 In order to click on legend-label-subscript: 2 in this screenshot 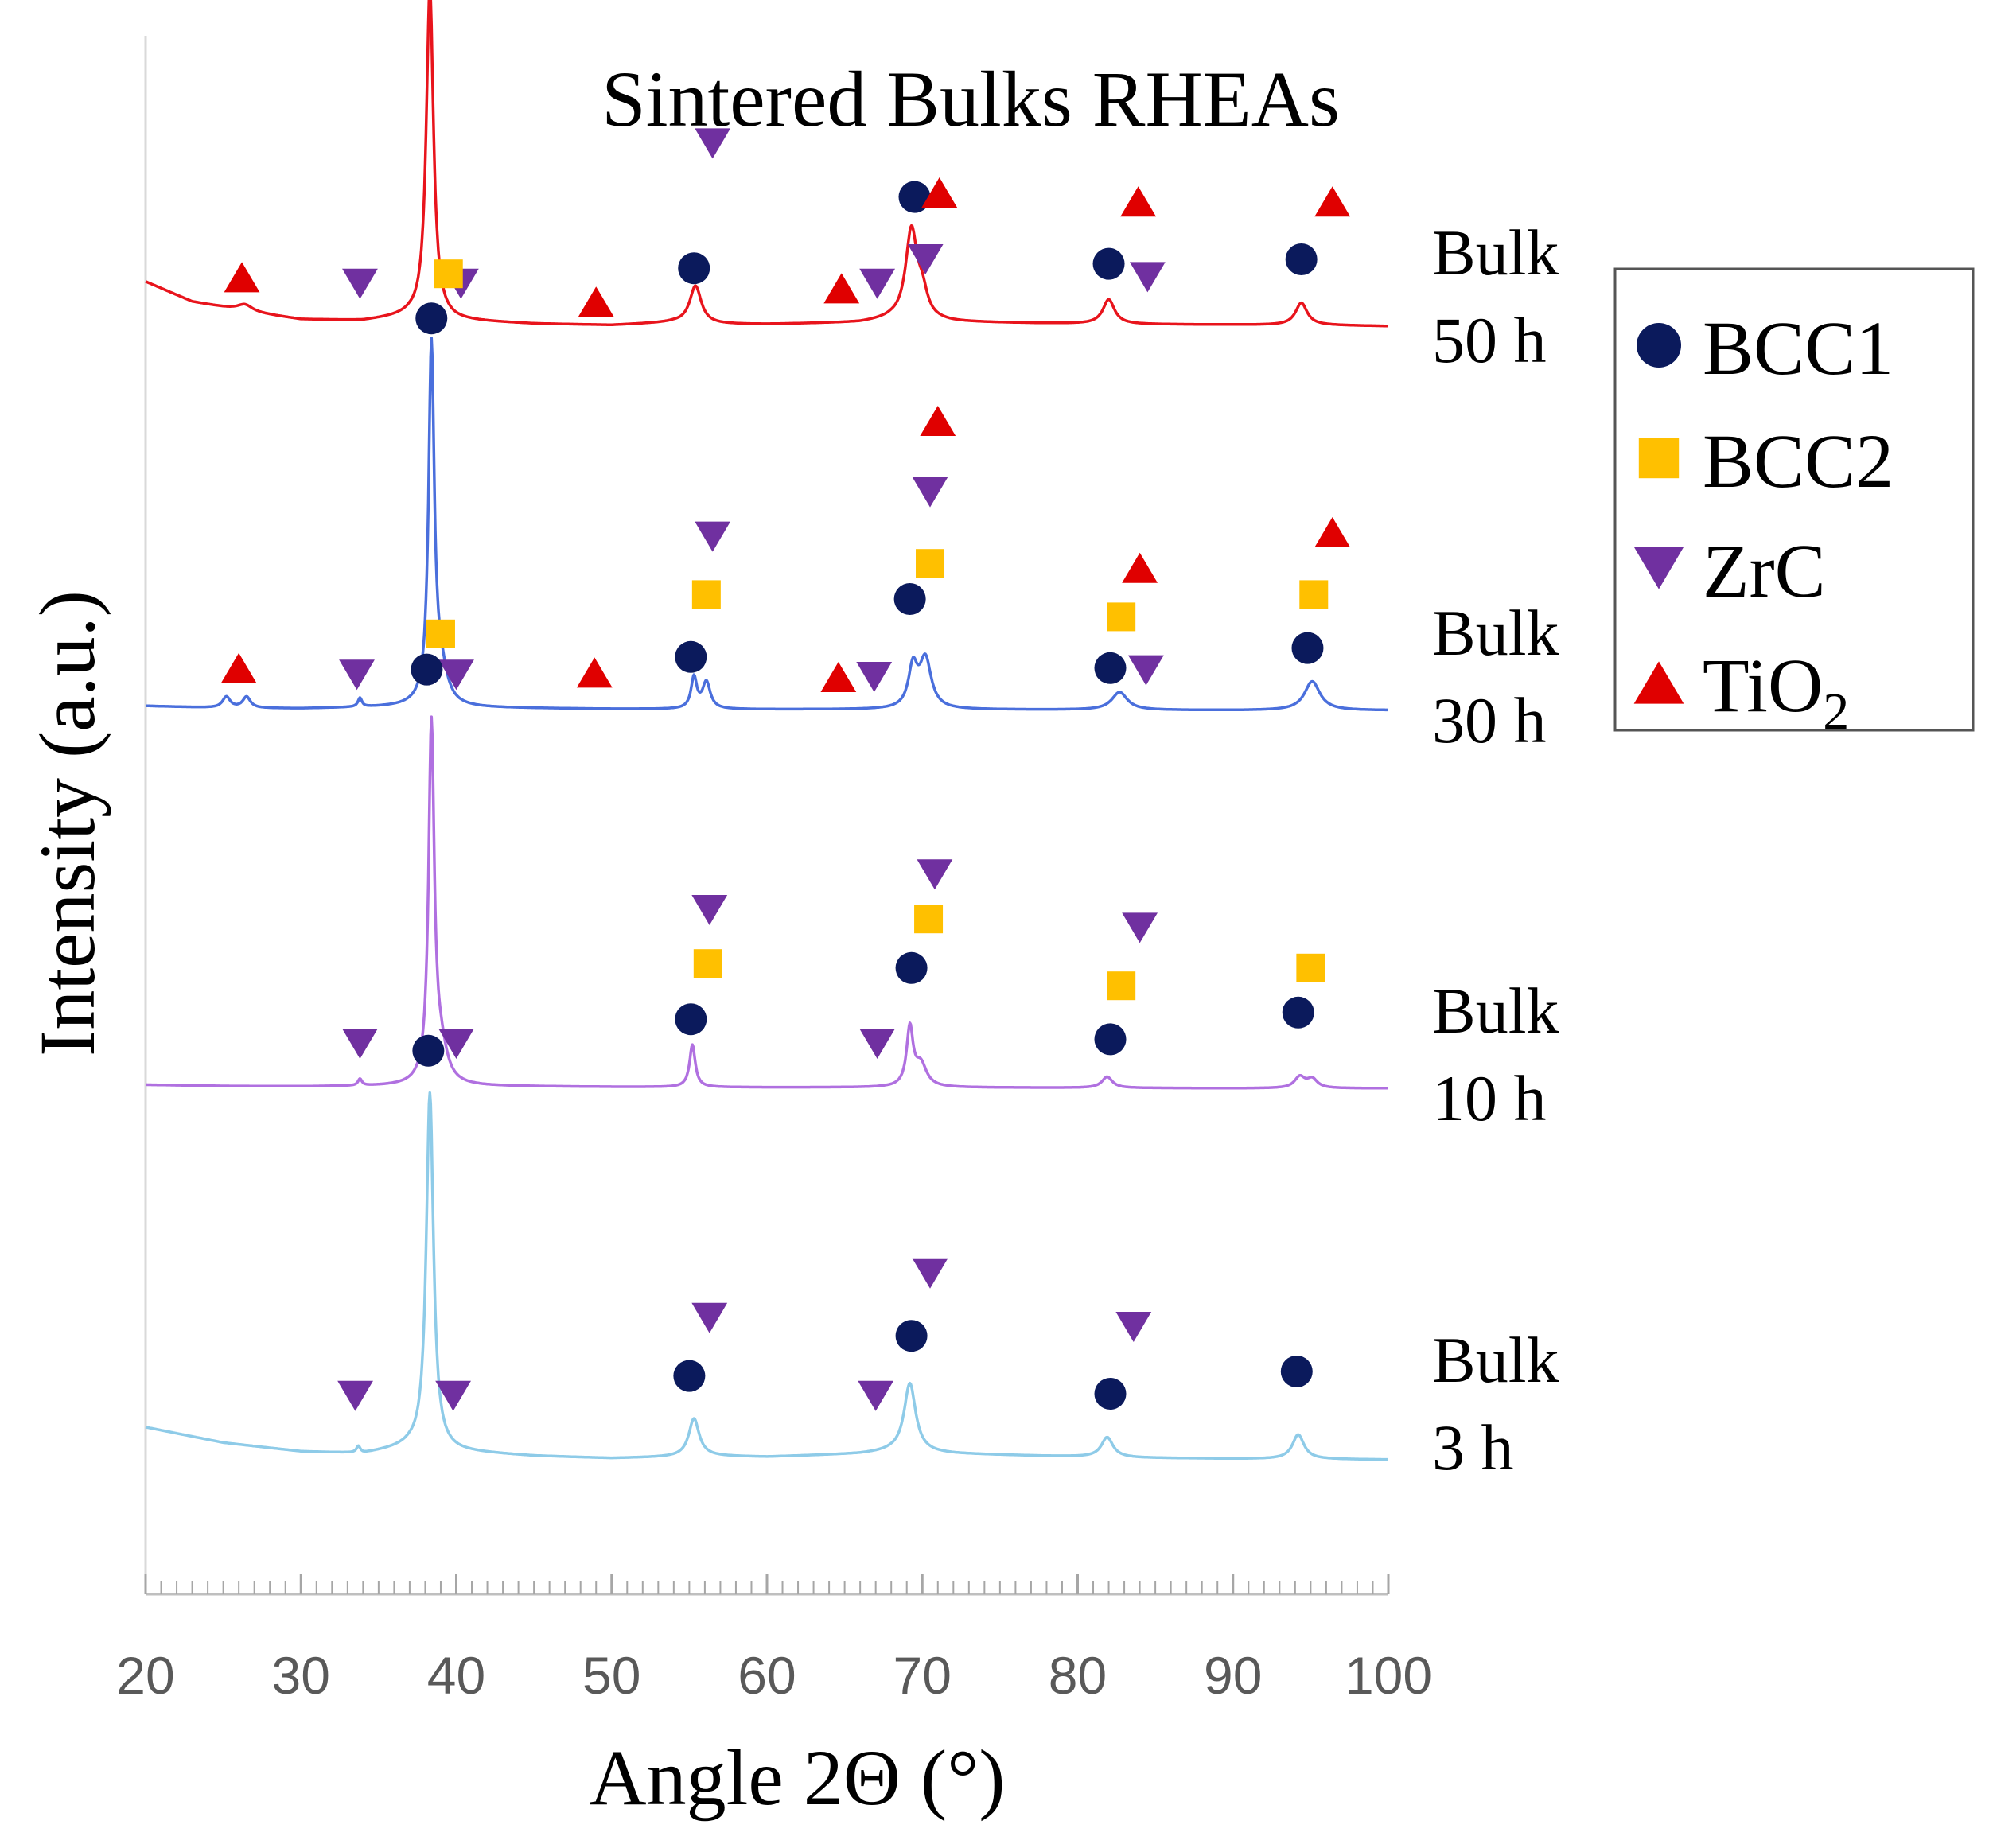, I will do `click(1836, 712)`.